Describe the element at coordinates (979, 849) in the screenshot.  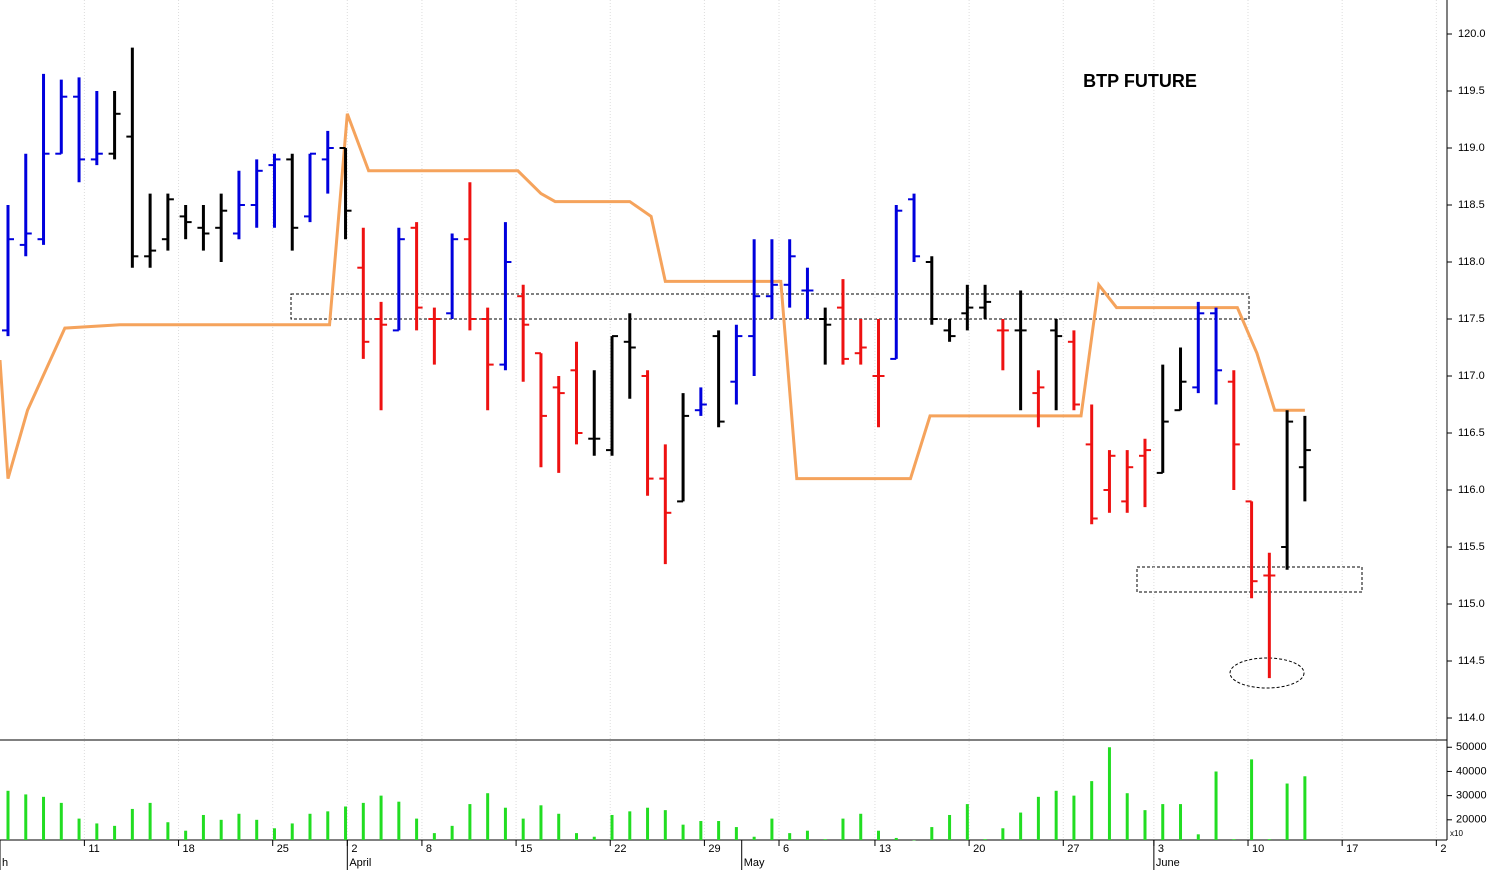
I see `x-tick-label: 20` at that location.